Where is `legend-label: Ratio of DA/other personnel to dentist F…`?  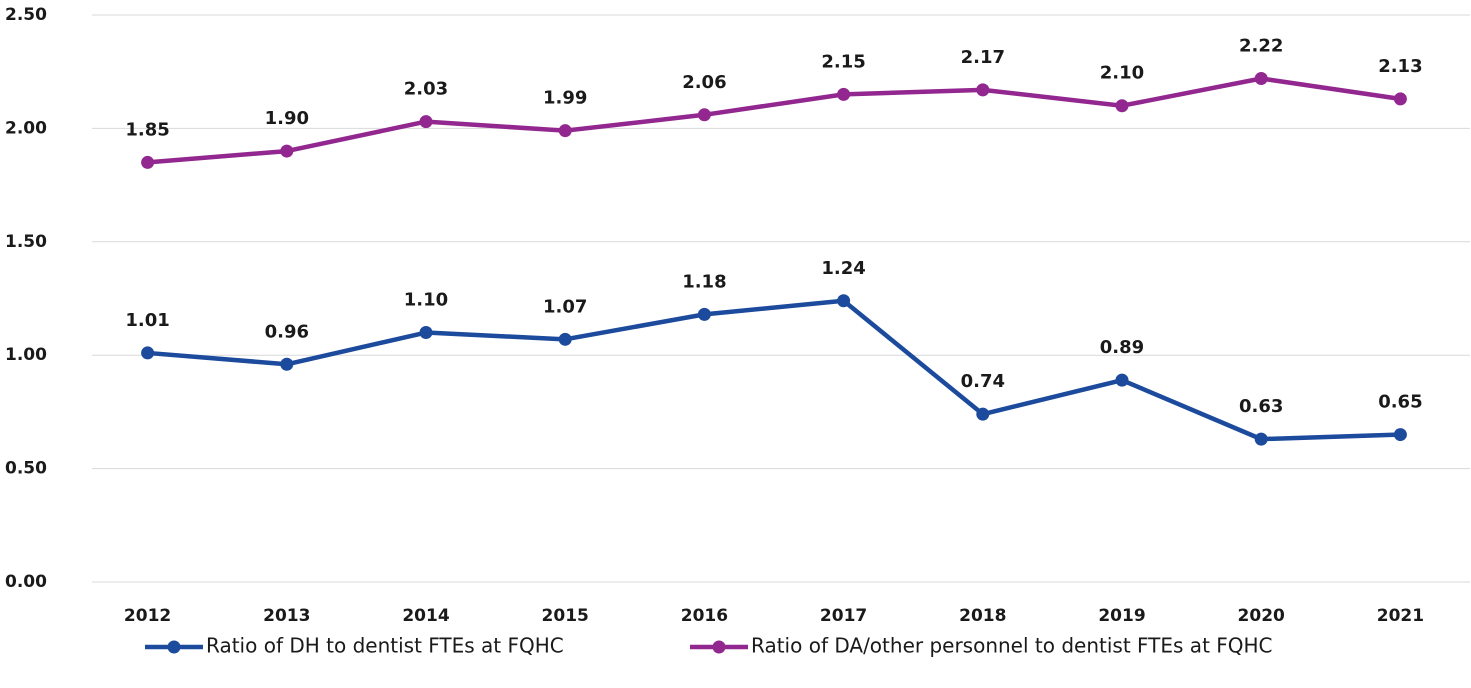
legend-label: Ratio of DA/other personnel to dentist F… is located at coordinates (1012, 646).